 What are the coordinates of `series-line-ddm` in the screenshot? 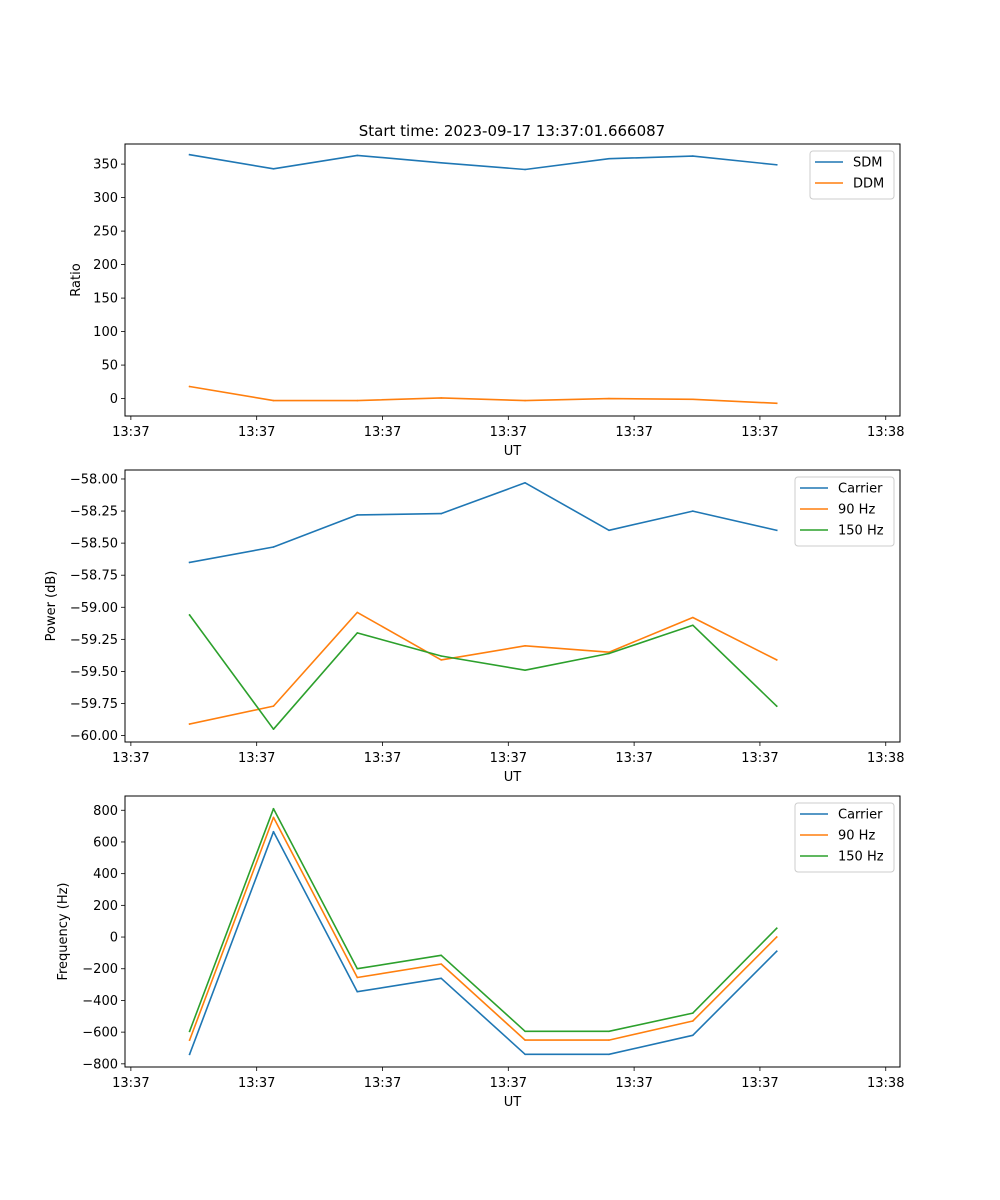 It's located at (483, 395).